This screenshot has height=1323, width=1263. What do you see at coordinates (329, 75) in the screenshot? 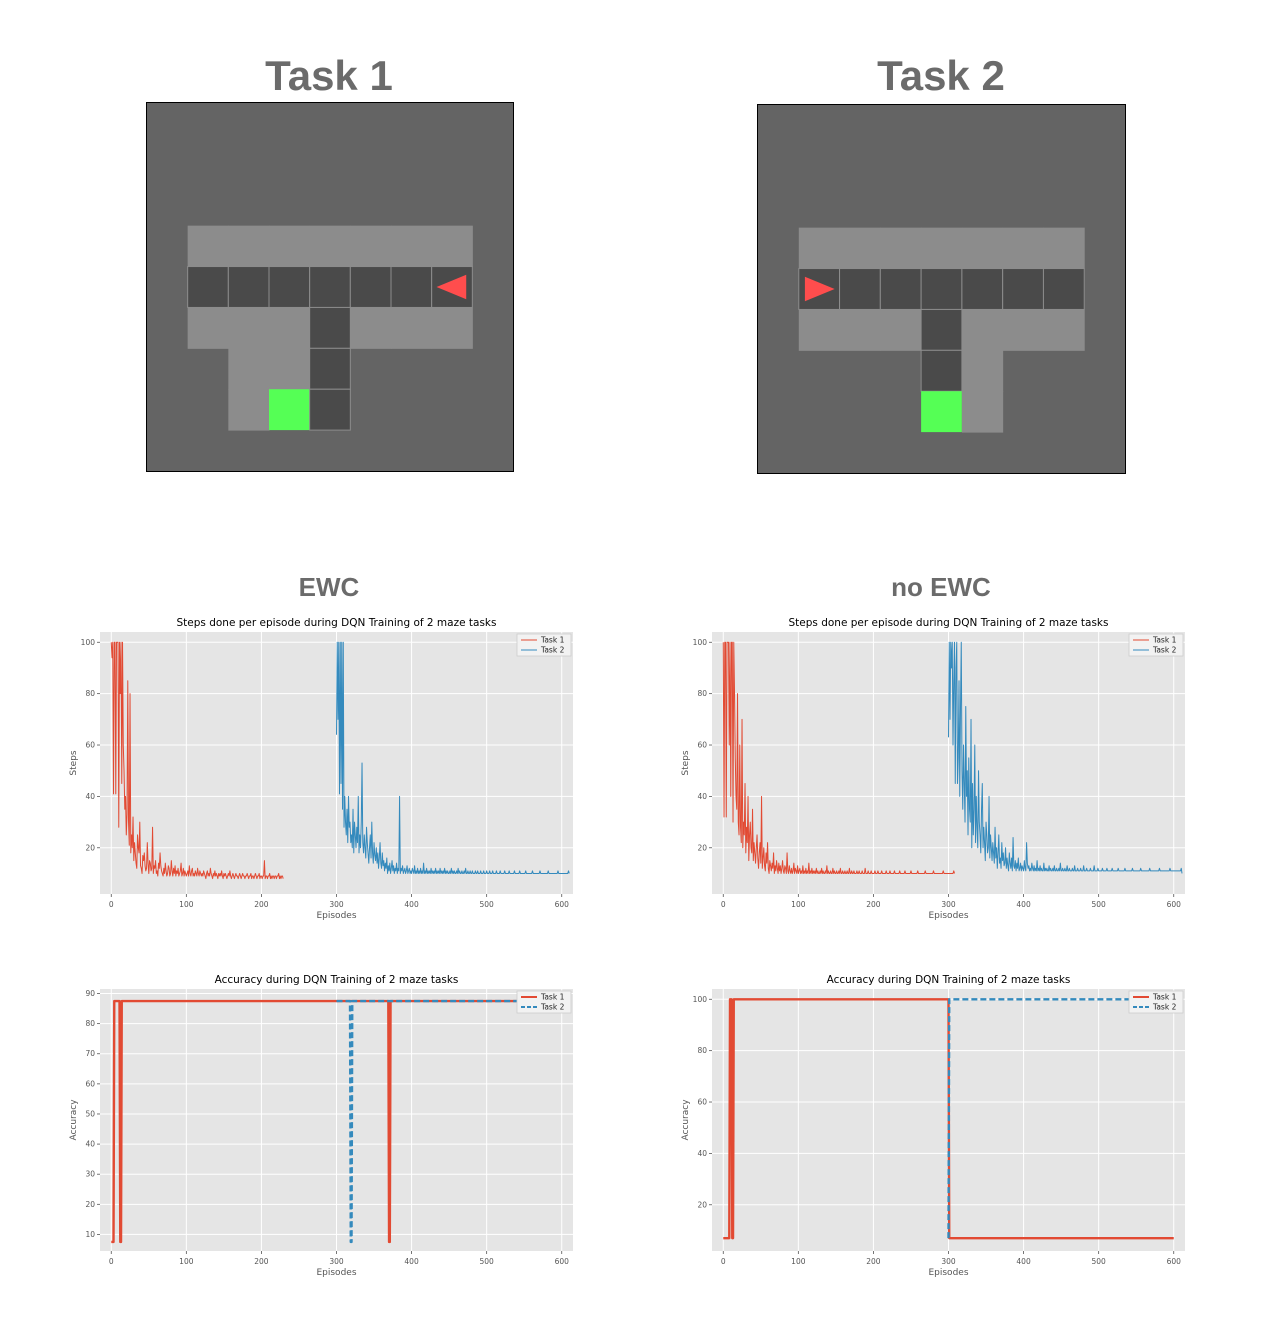
I see `task1-heading: Task 1` at bounding box center [329, 75].